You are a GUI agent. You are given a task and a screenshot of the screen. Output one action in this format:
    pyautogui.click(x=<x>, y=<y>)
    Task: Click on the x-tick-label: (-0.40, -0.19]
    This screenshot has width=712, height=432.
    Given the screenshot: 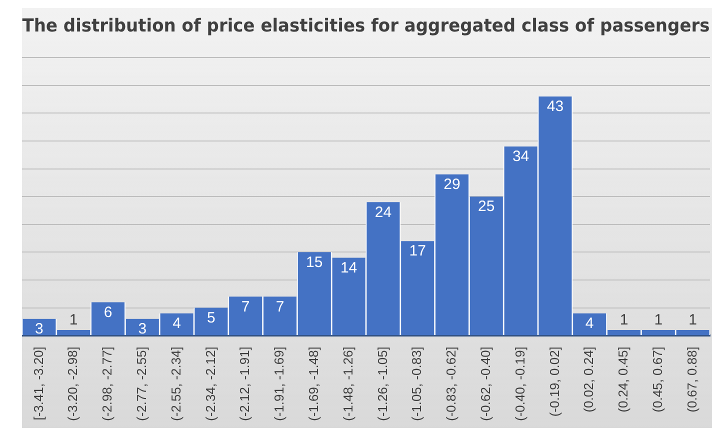 What is the action you would take?
    pyautogui.click(x=520, y=384)
    